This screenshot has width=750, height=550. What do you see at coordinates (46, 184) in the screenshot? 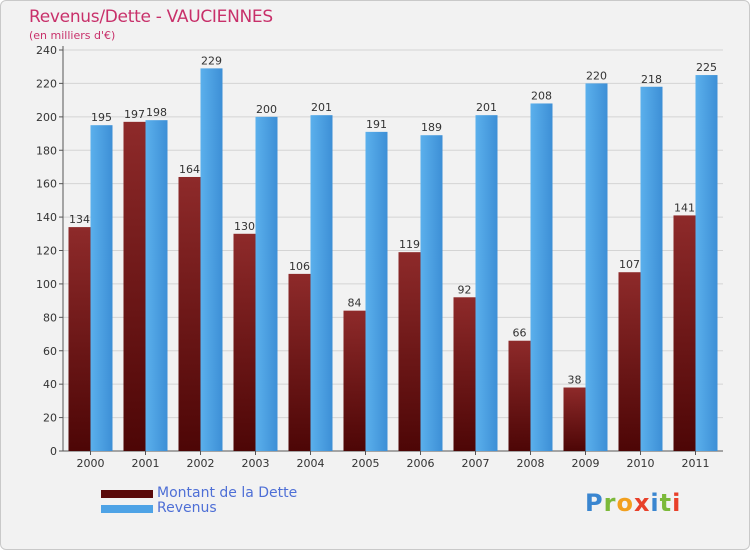
I see `y-tick-label: 160` at bounding box center [46, 184].